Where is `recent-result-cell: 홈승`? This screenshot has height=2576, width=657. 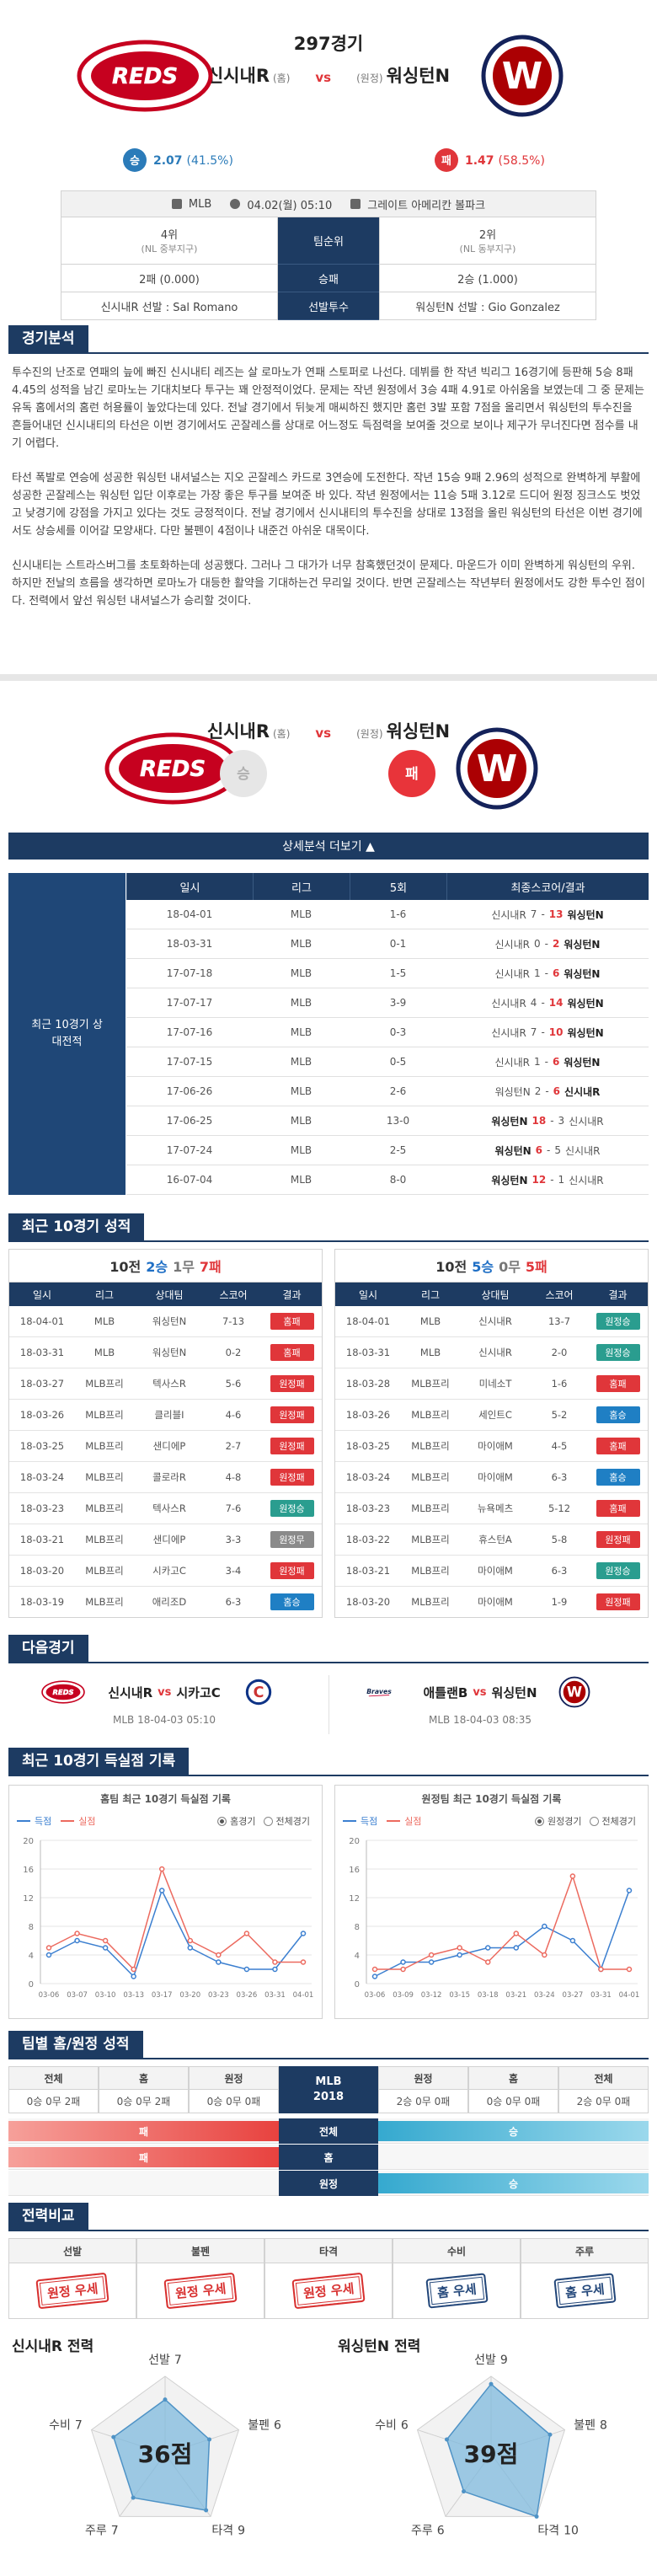 recent-result-cell: 홈승 is located at coordinates (292, 1602).